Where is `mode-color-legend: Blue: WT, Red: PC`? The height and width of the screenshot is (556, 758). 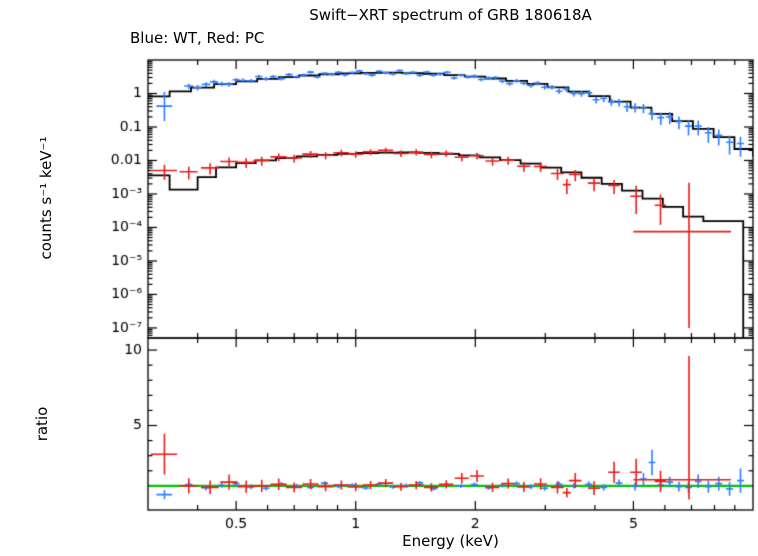
mode-color-legend: Blue: WT, Red: PC is located at coordinates (197, 38).